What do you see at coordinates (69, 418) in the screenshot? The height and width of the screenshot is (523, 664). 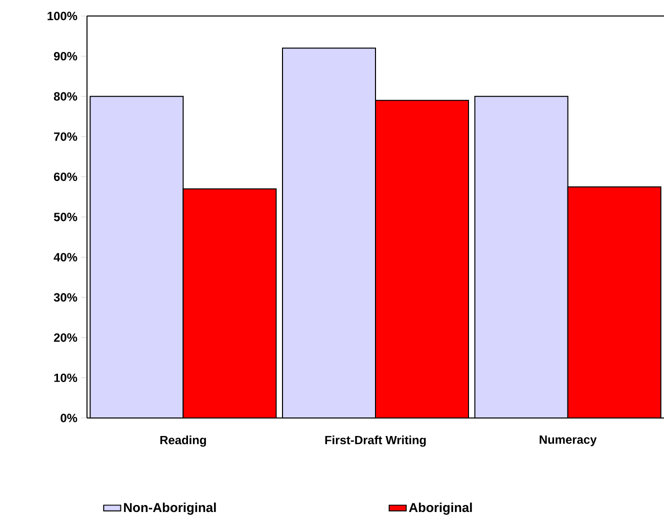 I see `y-tick-label: 0%` at bounding box center [69, 418].